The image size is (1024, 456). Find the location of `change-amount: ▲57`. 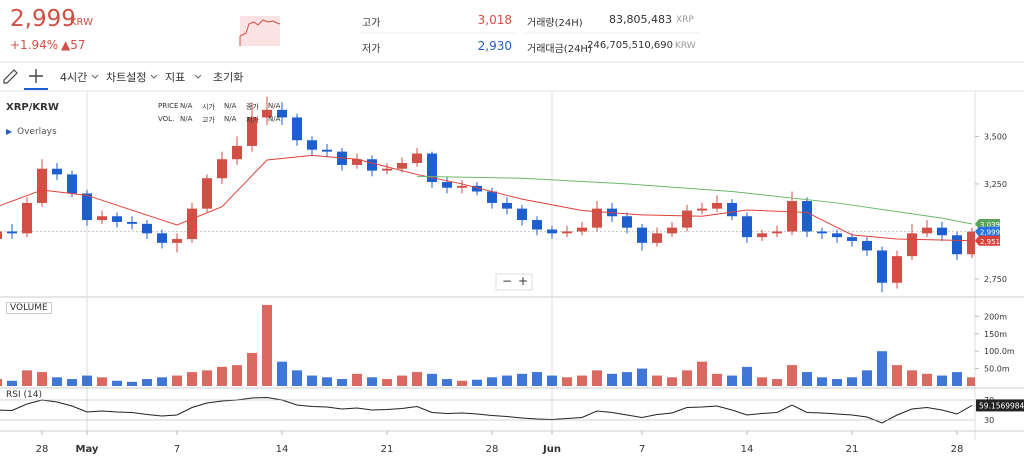

change-amount: ▲57 is located at coordinates (73, 45).